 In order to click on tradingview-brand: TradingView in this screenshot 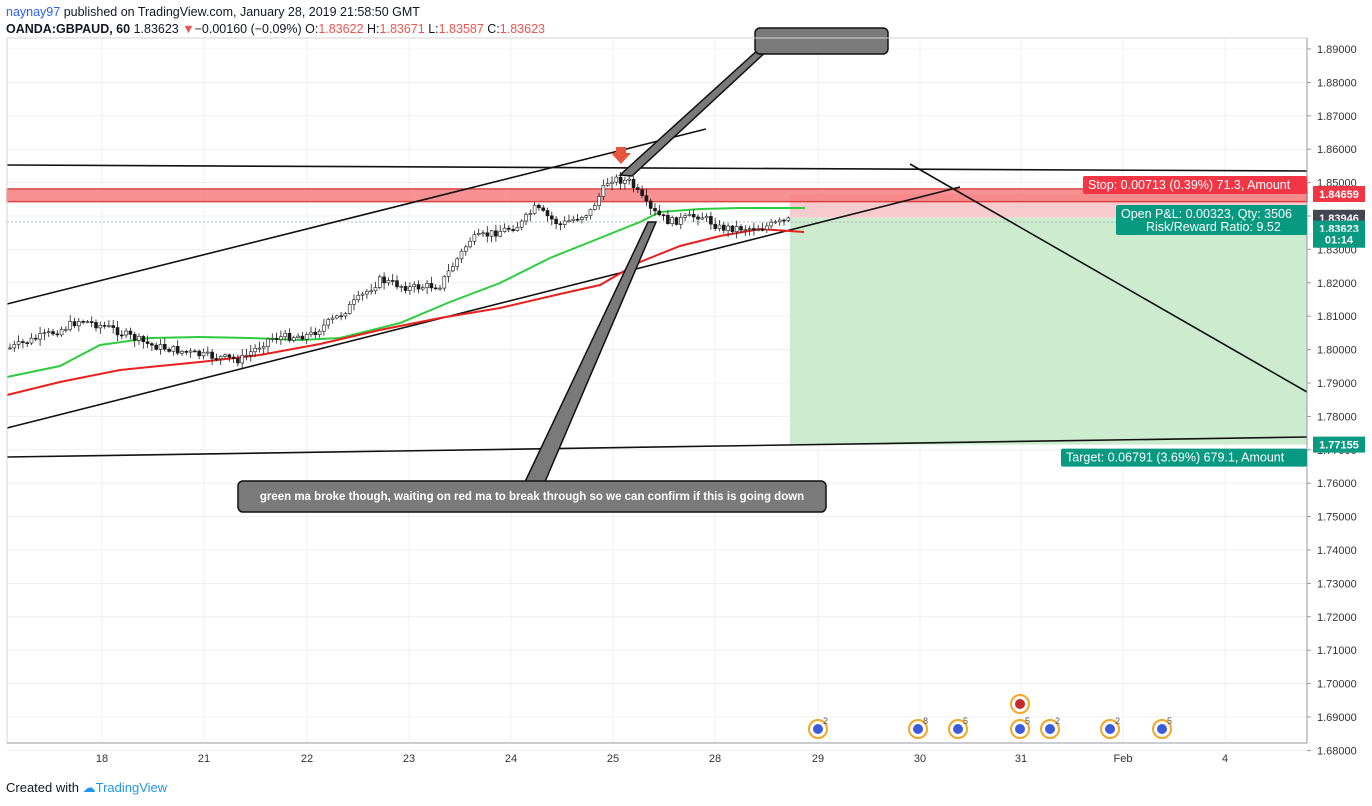, I will do `click(131, 787)`.